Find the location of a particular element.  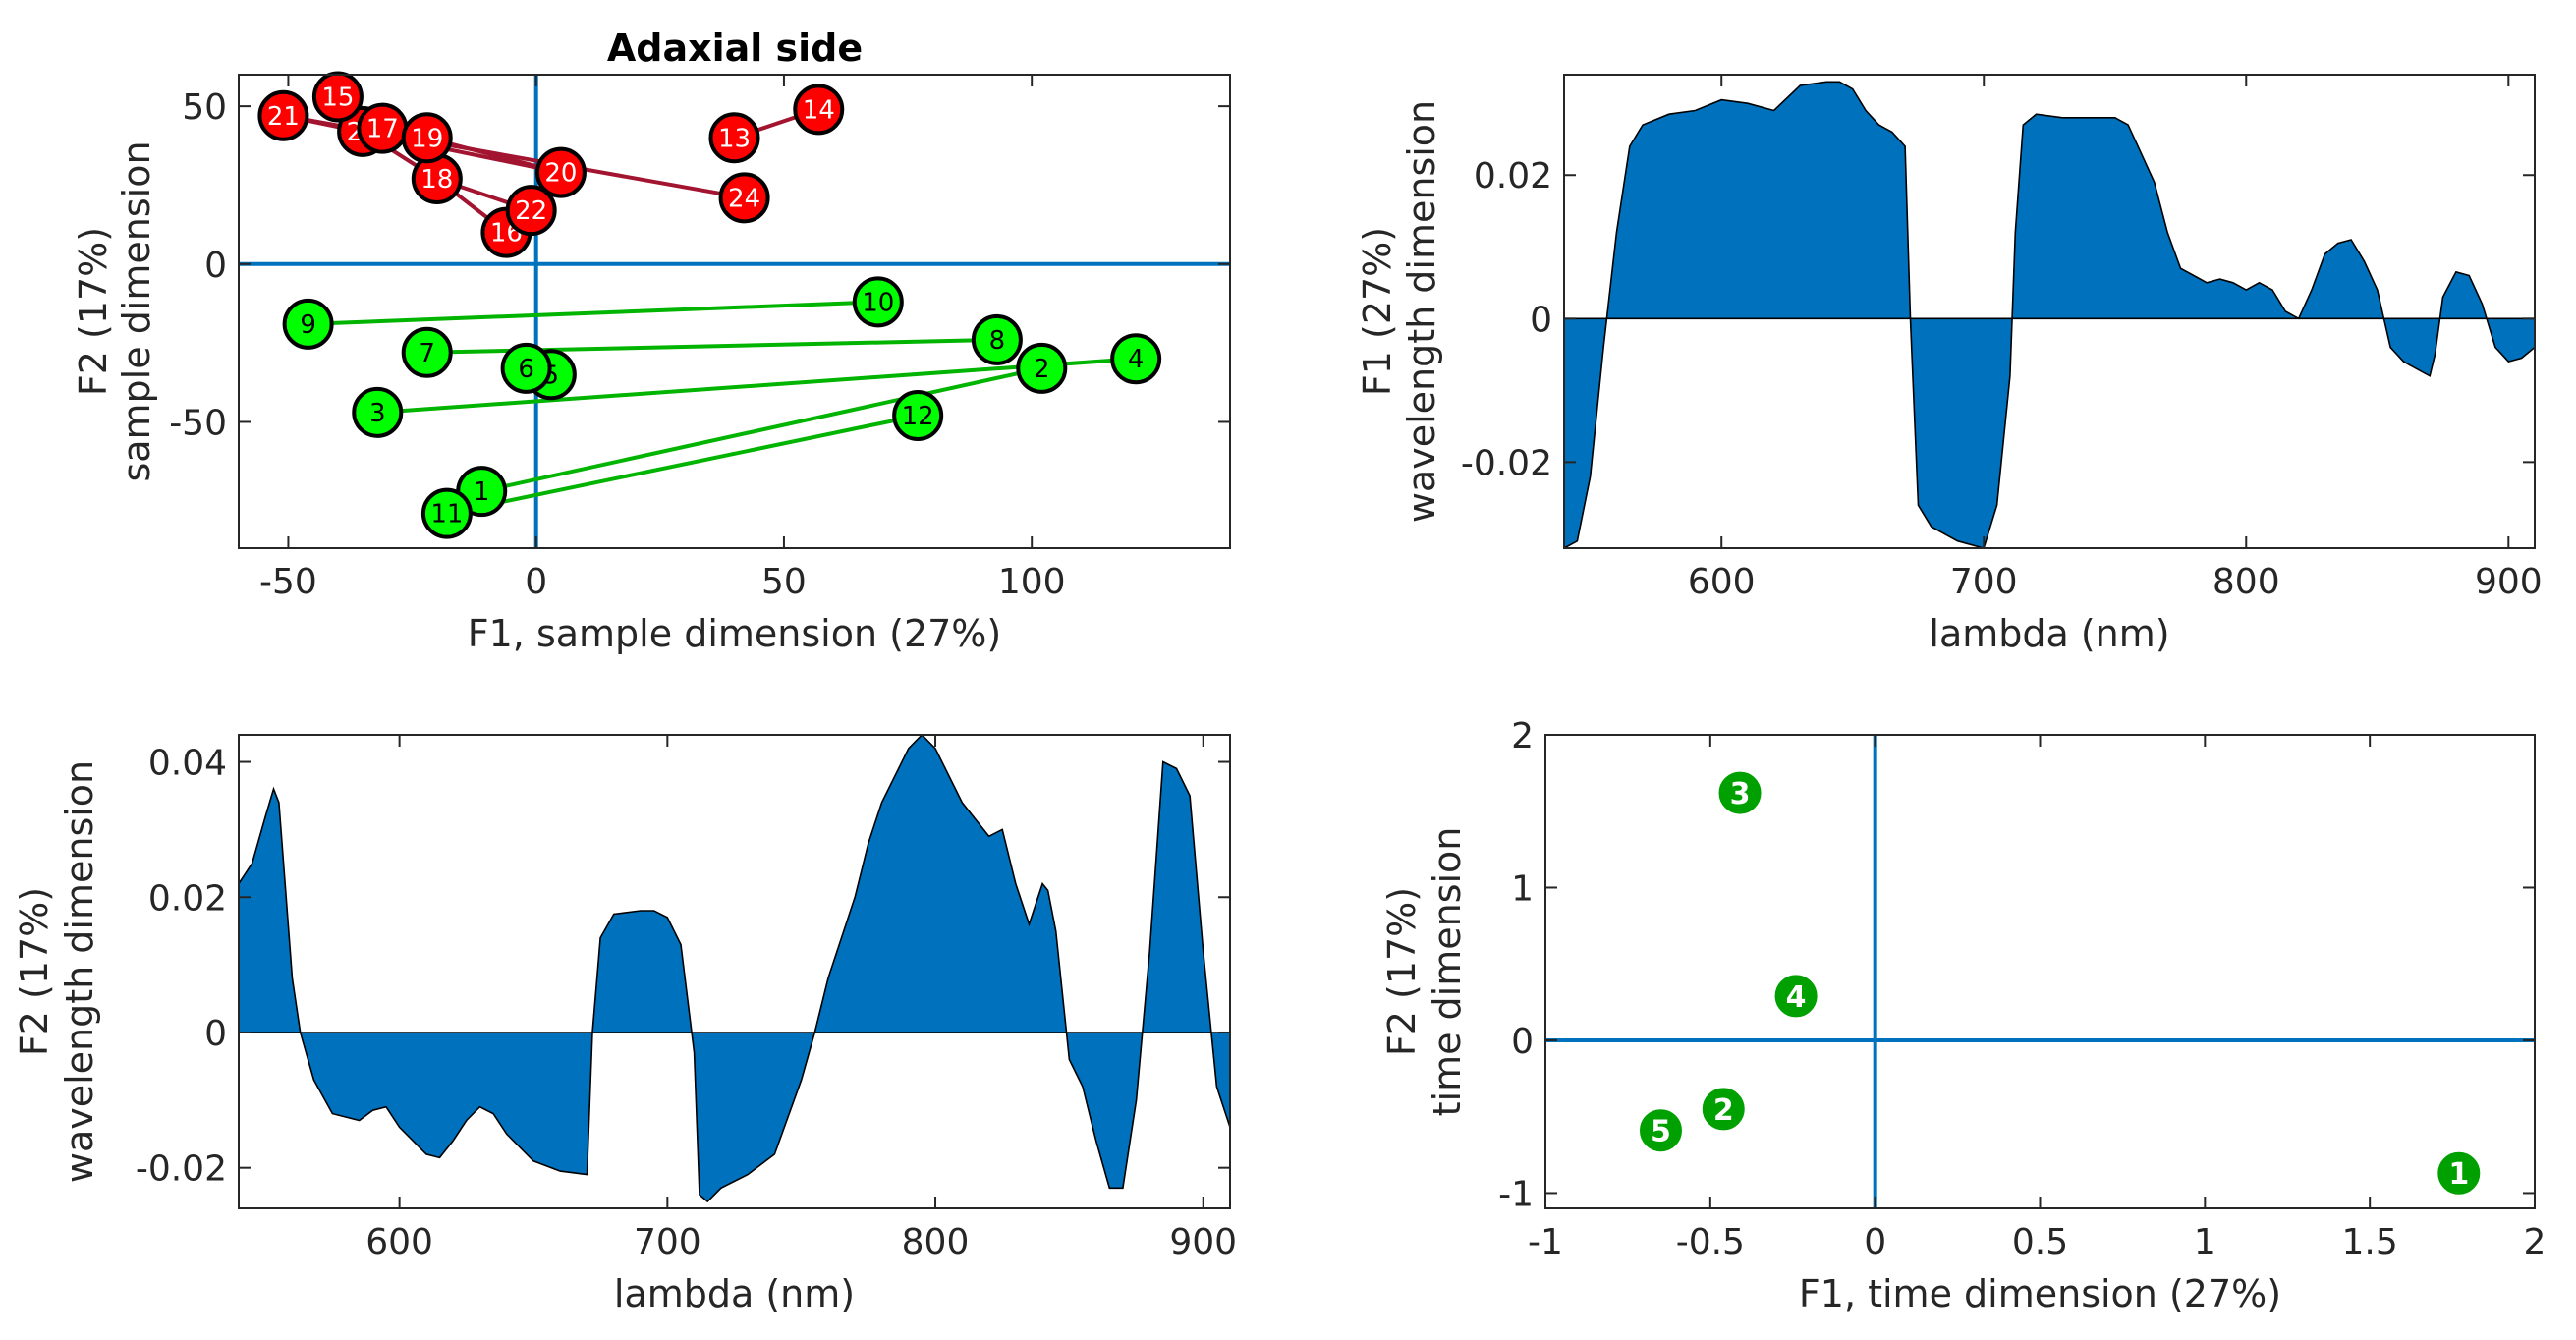

y-tick-label: -0.02 is located at coordinates (181, 1169).